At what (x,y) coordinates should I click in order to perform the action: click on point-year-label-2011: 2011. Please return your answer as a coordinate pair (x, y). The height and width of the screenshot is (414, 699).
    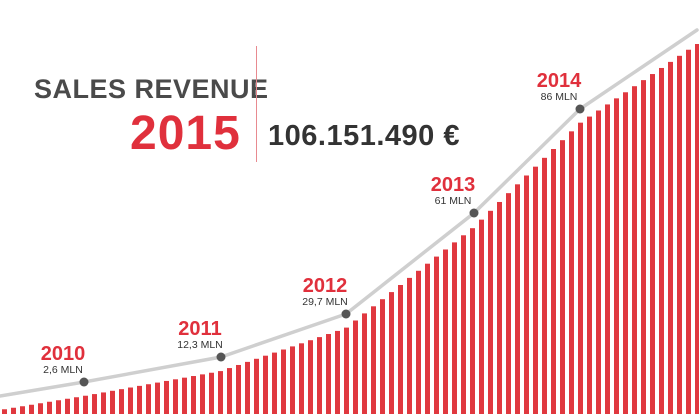
    Looking at the image, I should click on (199, 329).